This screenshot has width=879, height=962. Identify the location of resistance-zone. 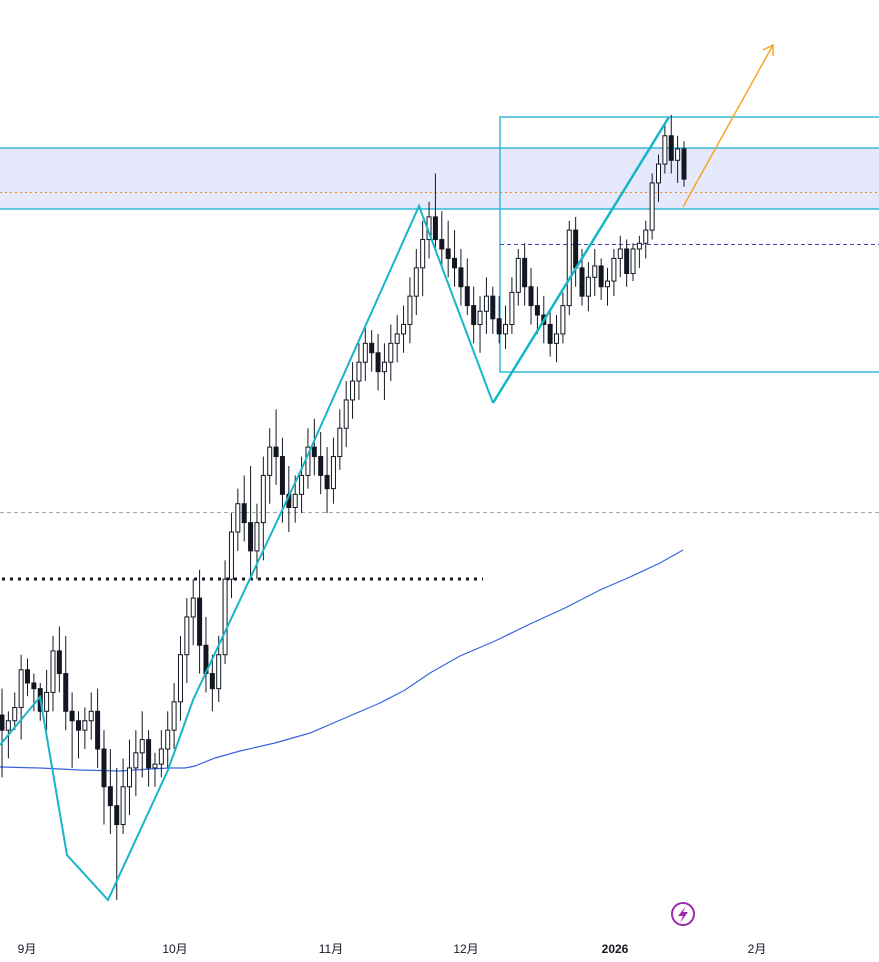
(439, 178).